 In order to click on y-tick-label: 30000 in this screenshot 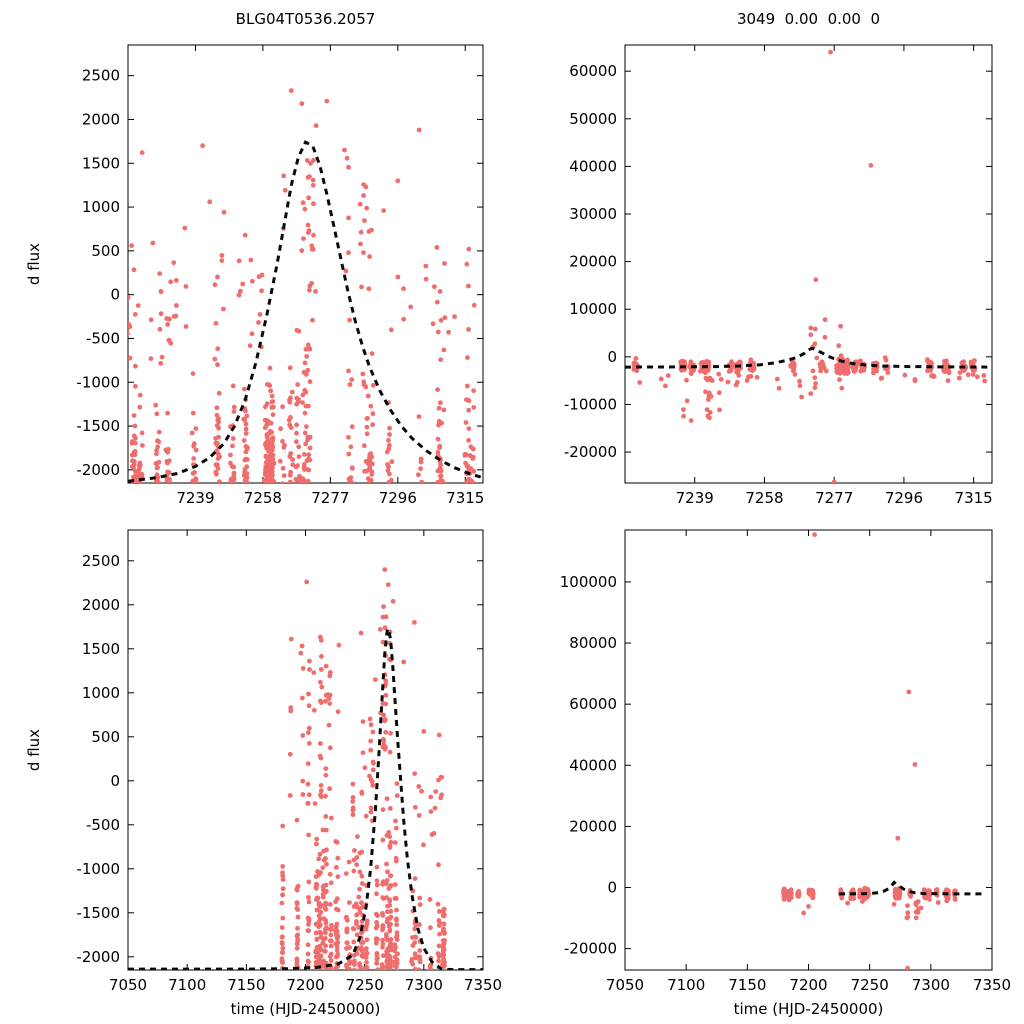, I will do `click(593, 214)`.